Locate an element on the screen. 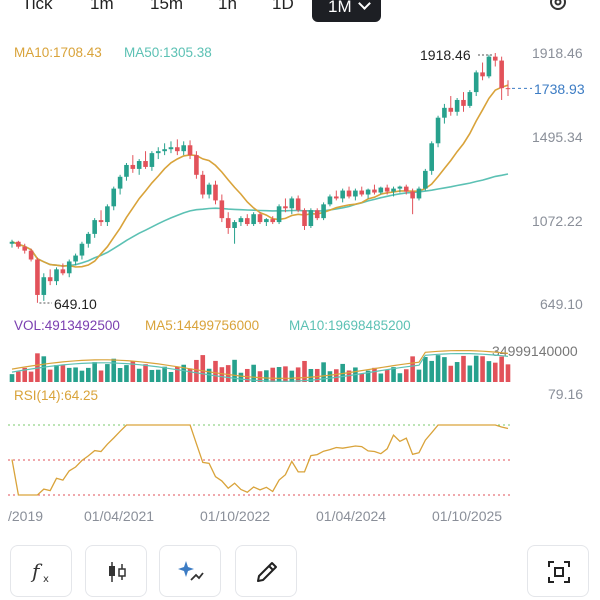 Image resolution: width=600 pixels, height=600 pixels. volume-max-label: 34999140000 is located at coordinates (535, 351).